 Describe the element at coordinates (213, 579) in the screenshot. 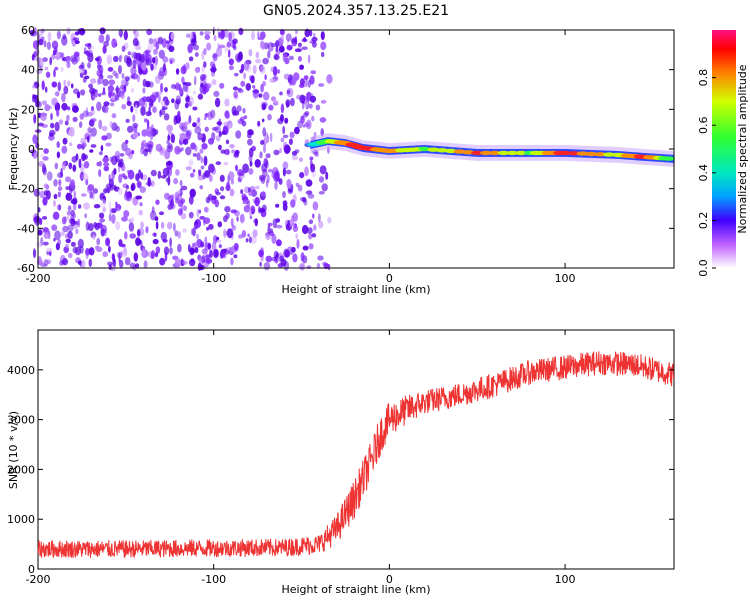

I see `x-tick-label: -100` at that location.